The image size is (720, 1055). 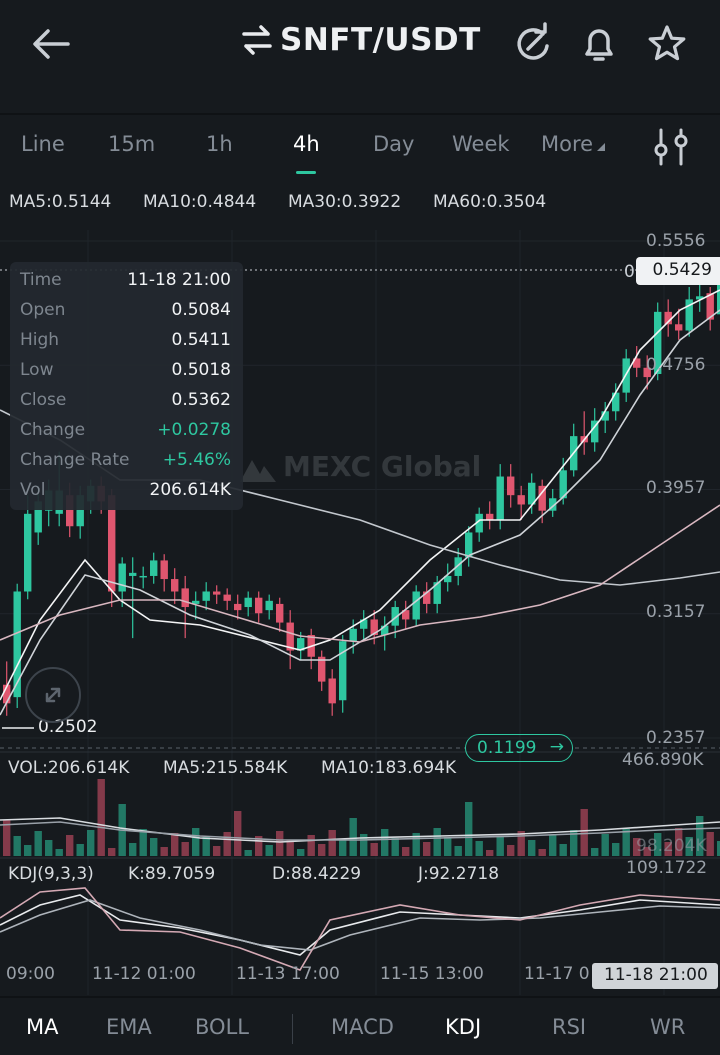 I want to click on settings-sliders-icon, so click(x=671, y=147).